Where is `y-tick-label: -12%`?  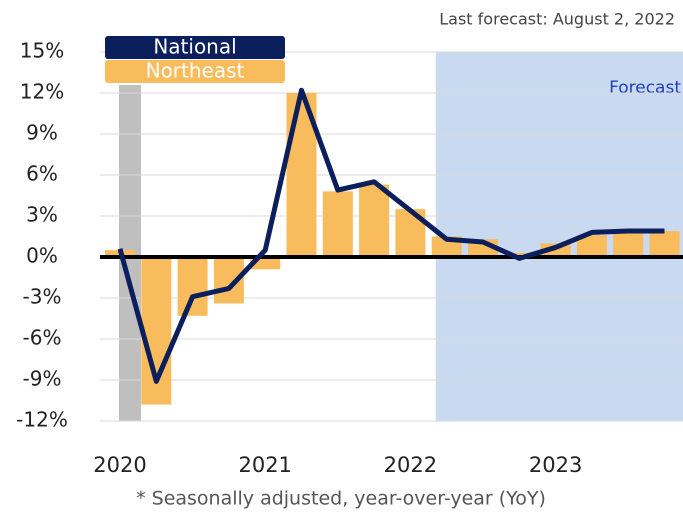
y-tick-label: -12% is located at coordinates (42, 420).